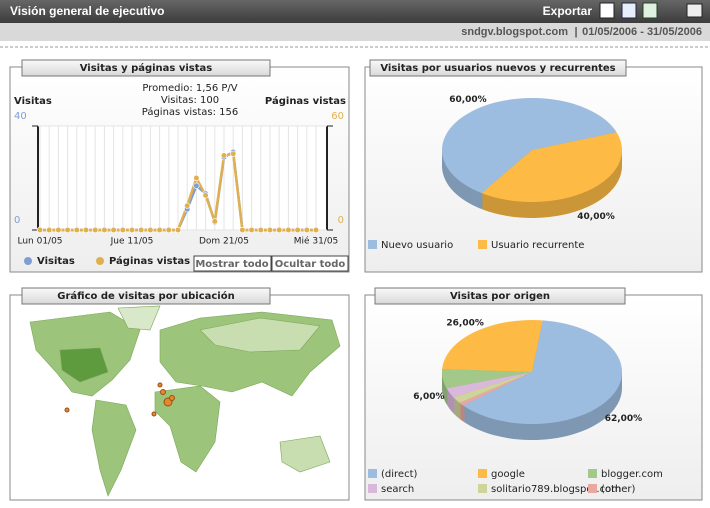  What do you see at coordinates (399, 474) in the screenshot?
I see `legend-label: (direct)` at bounding box center [399, 474].